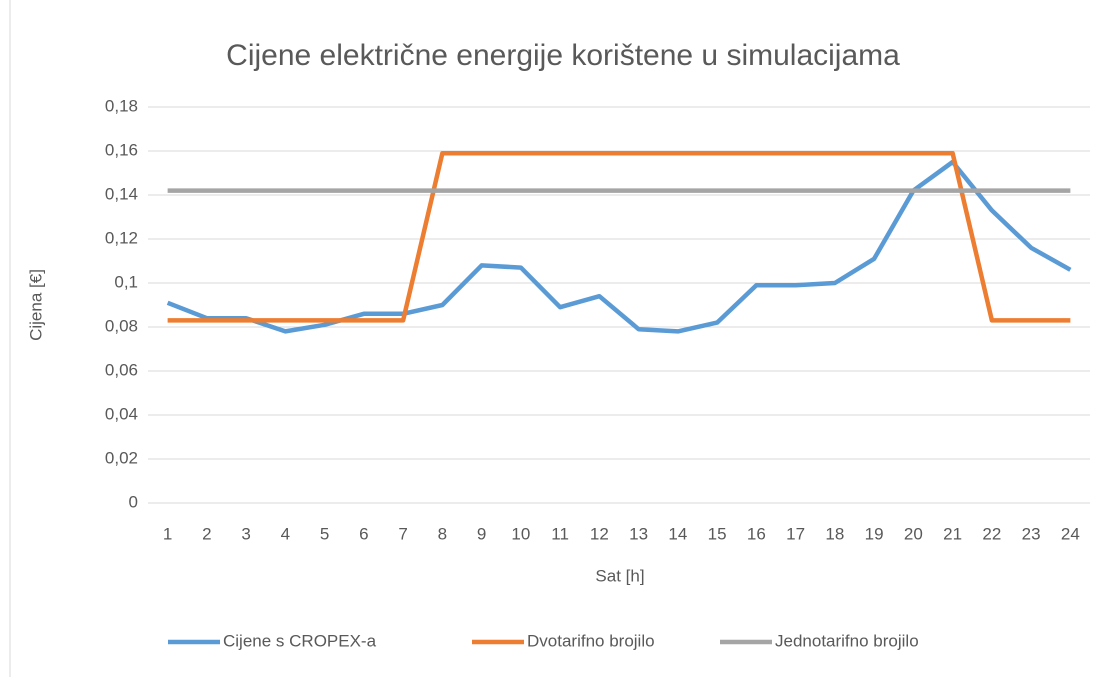 This screenshot has width=1115, height=677. What do you see at coordinates (795, 533) in the screenshot?
I see `x-tick-label: 17` at bounding box center [795, 533].